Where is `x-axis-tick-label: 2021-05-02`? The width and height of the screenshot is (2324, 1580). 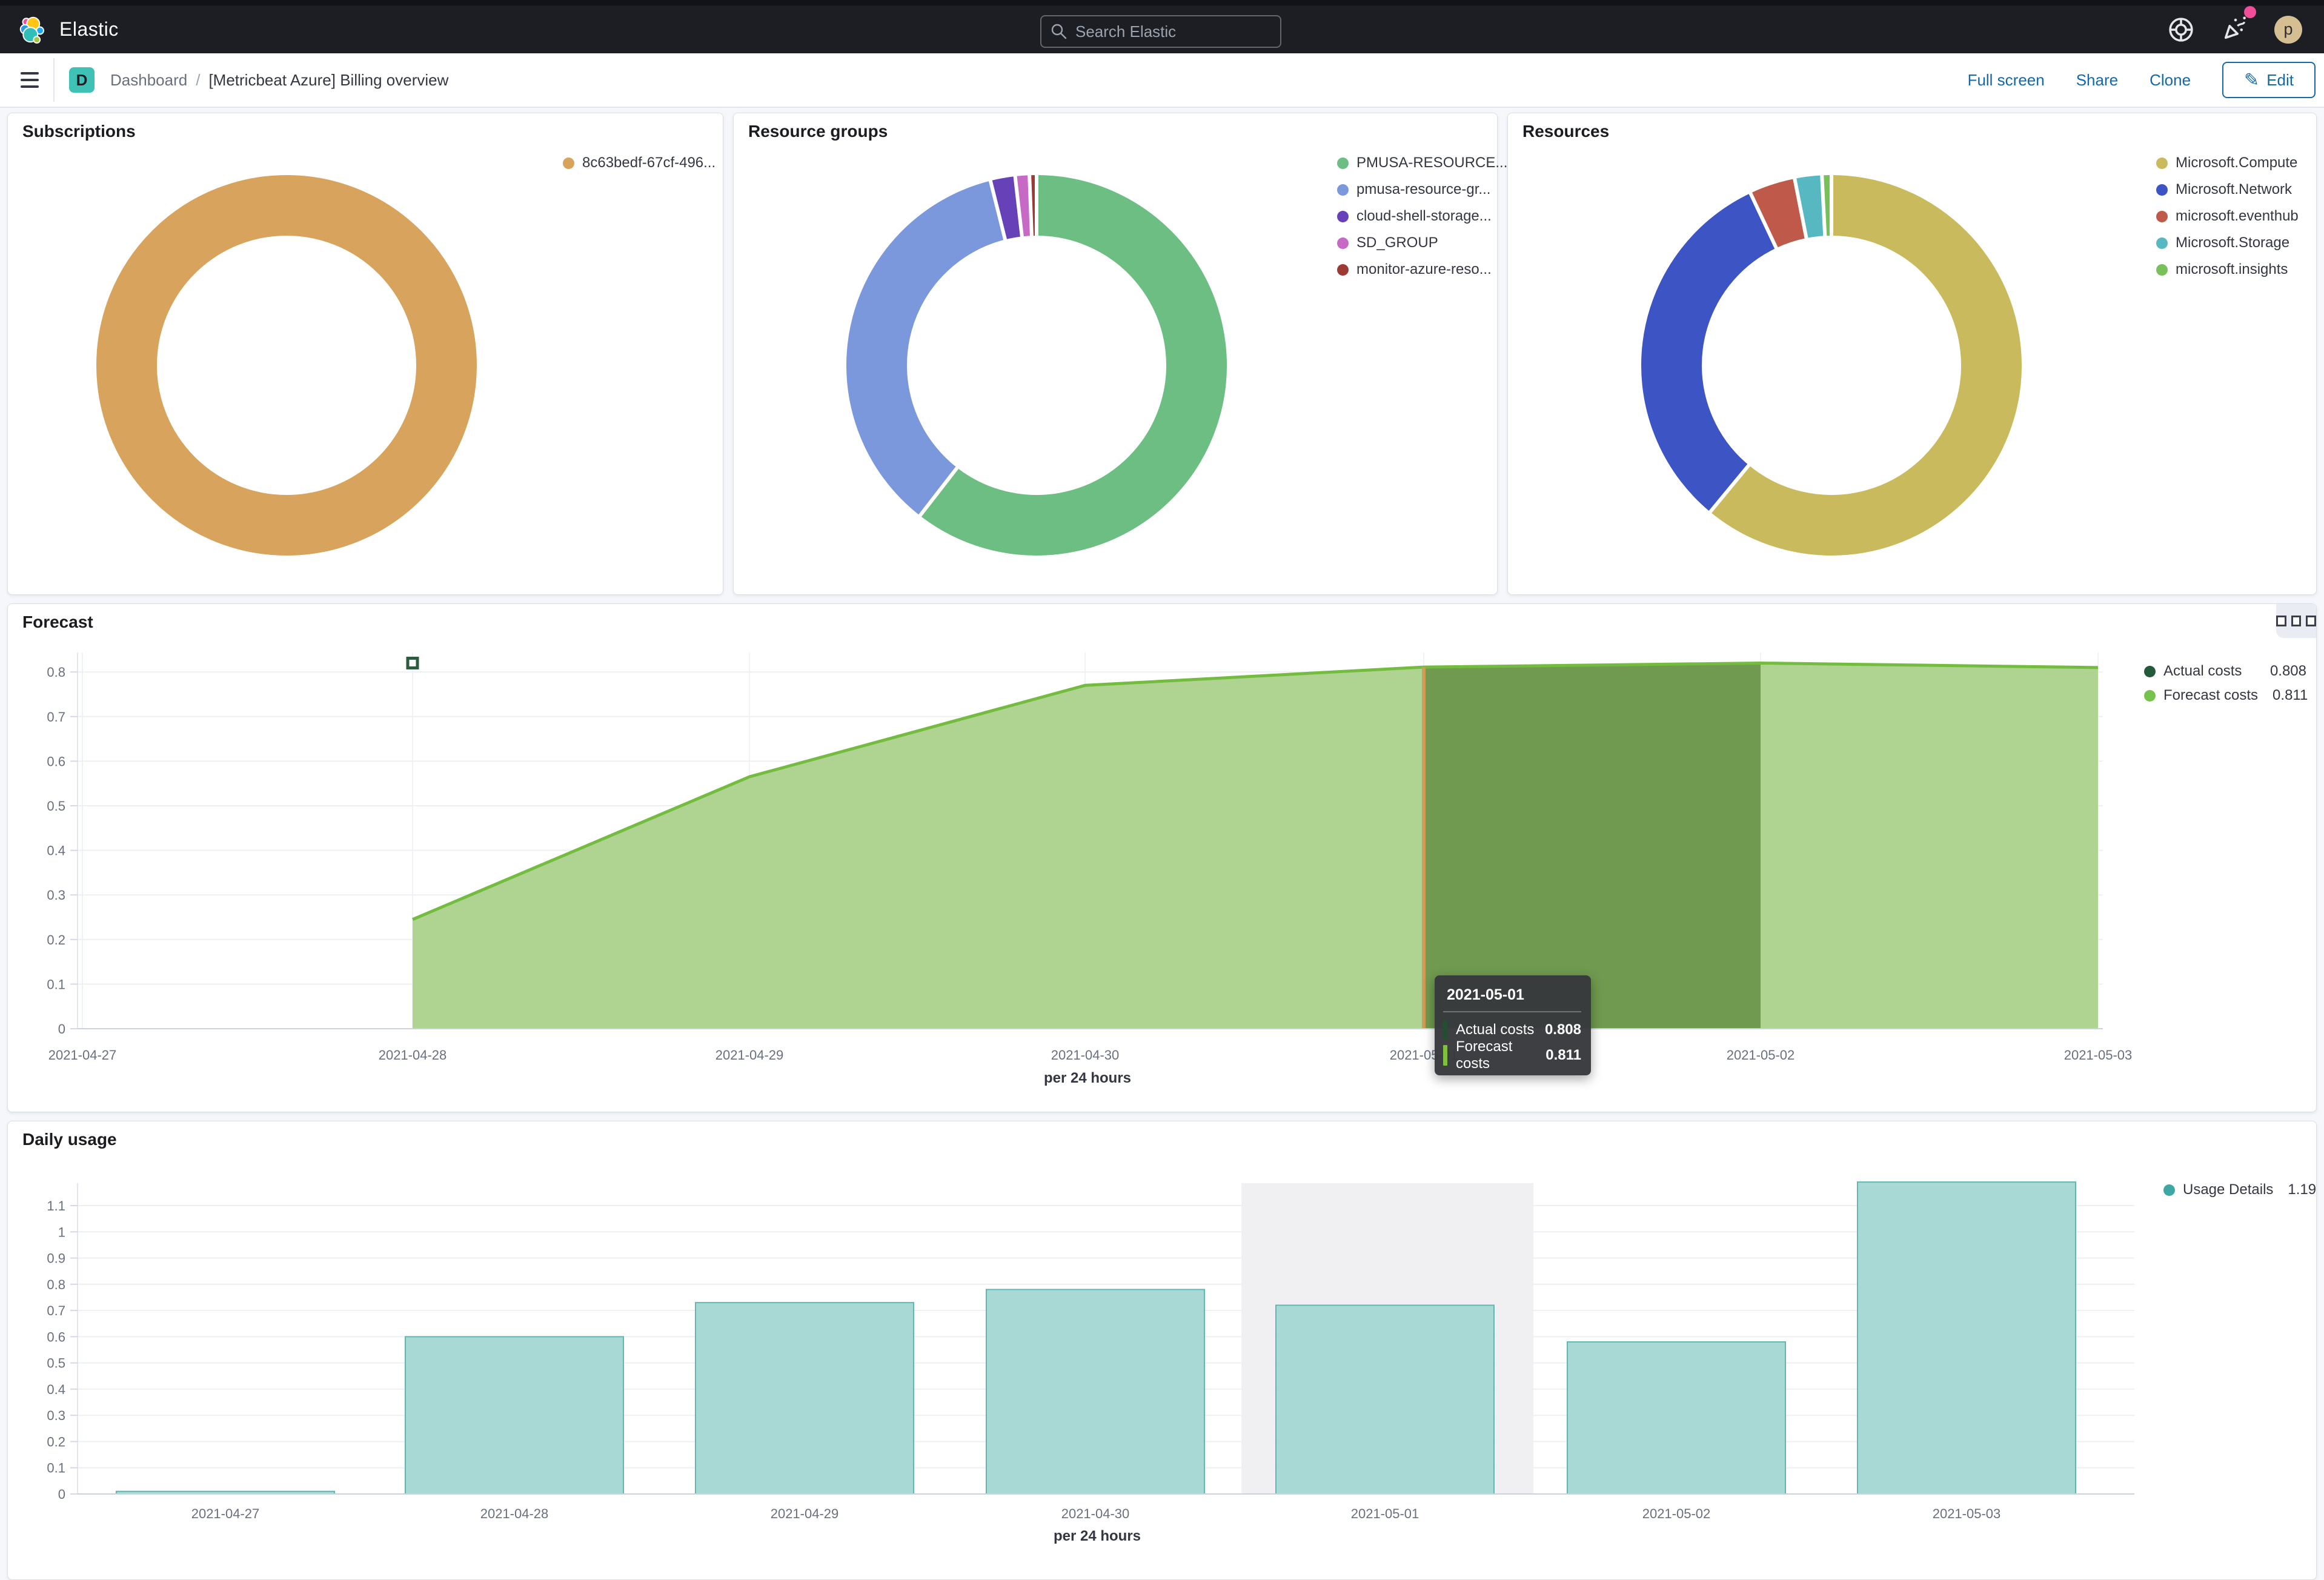 x-axis-tick-label: 2021-05-02 is located at coordinates (1761, 1055).